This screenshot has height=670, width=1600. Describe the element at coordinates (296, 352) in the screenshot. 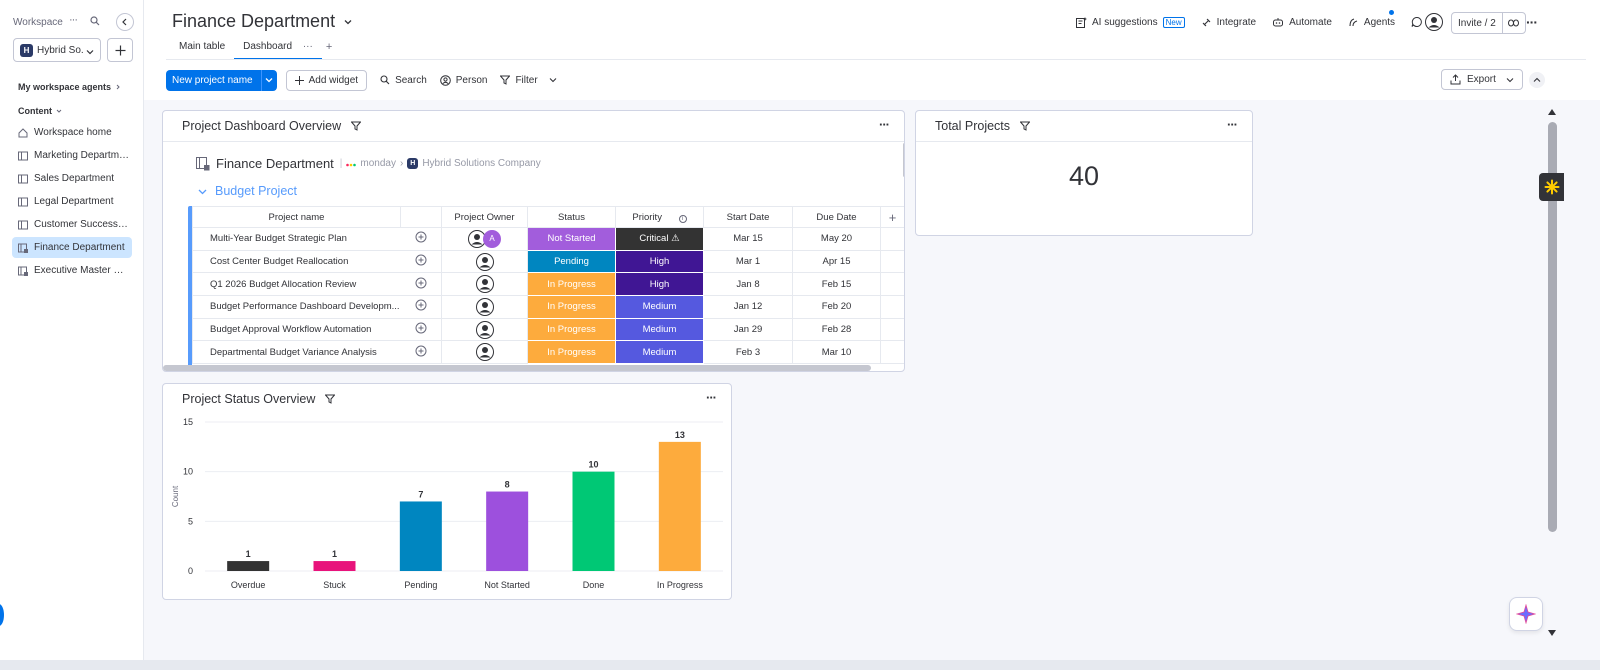

I see `item-name-cell: Departmental Budget Variance Analysis` at that location.